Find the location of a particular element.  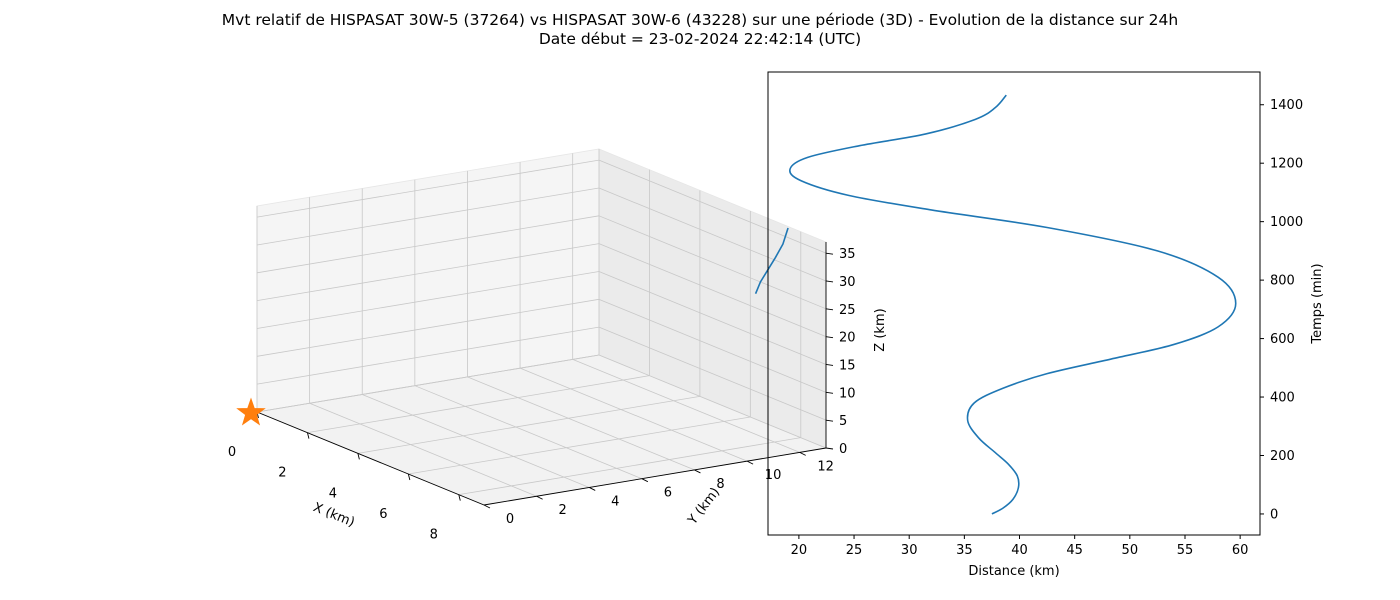

z-tick-label: 25 is located at coordinates (847, 310).